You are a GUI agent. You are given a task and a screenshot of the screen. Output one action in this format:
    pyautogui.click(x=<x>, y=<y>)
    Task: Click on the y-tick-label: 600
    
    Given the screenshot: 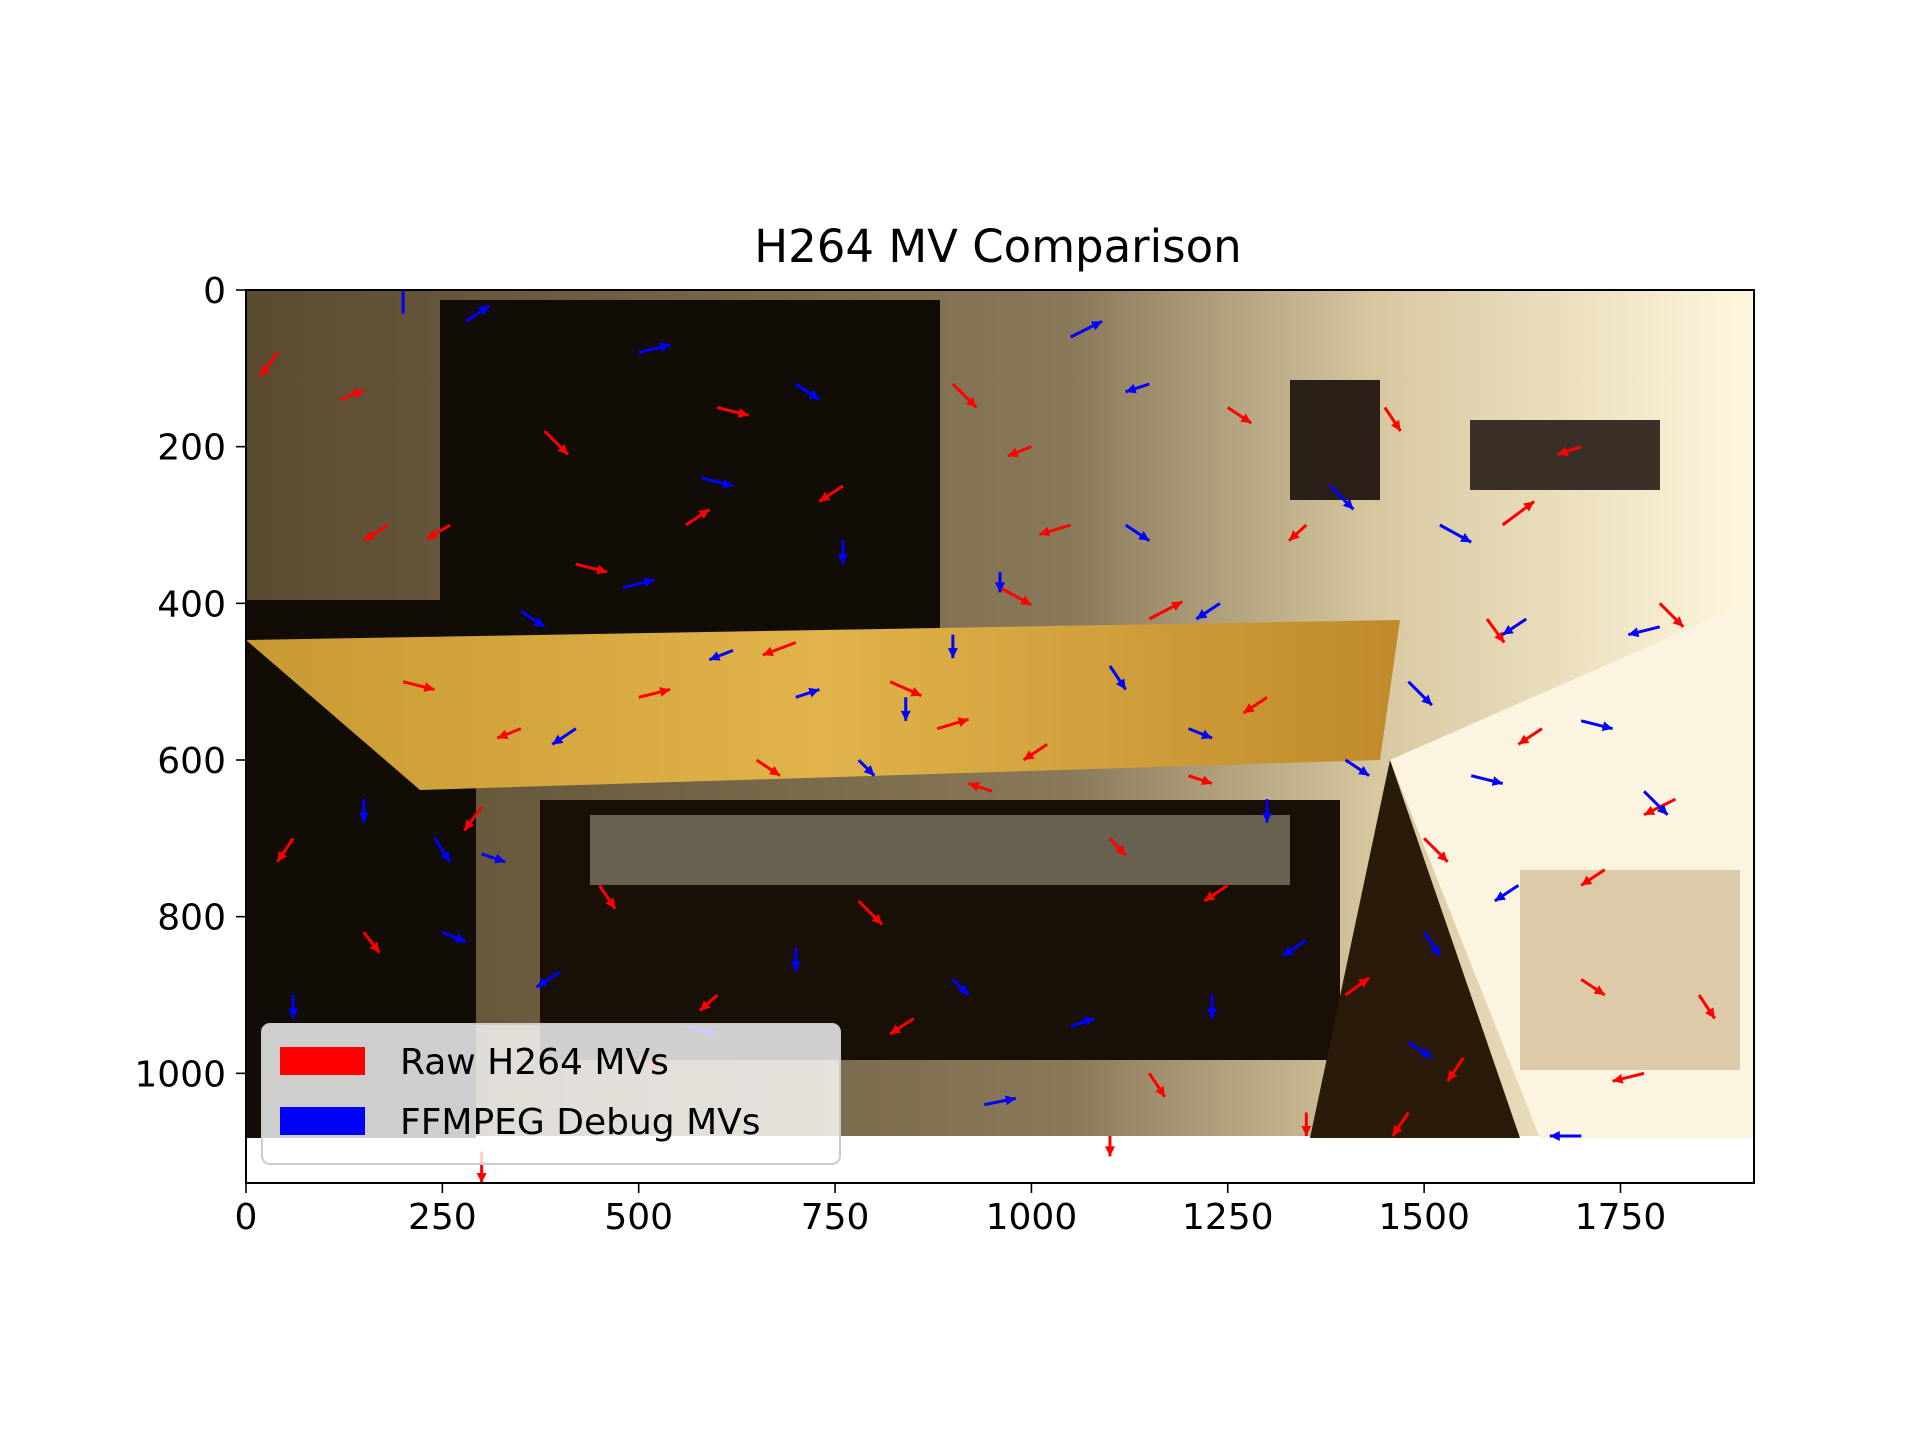 What is the action you would take?
    pyautogui.click(x=191, y=761)
    